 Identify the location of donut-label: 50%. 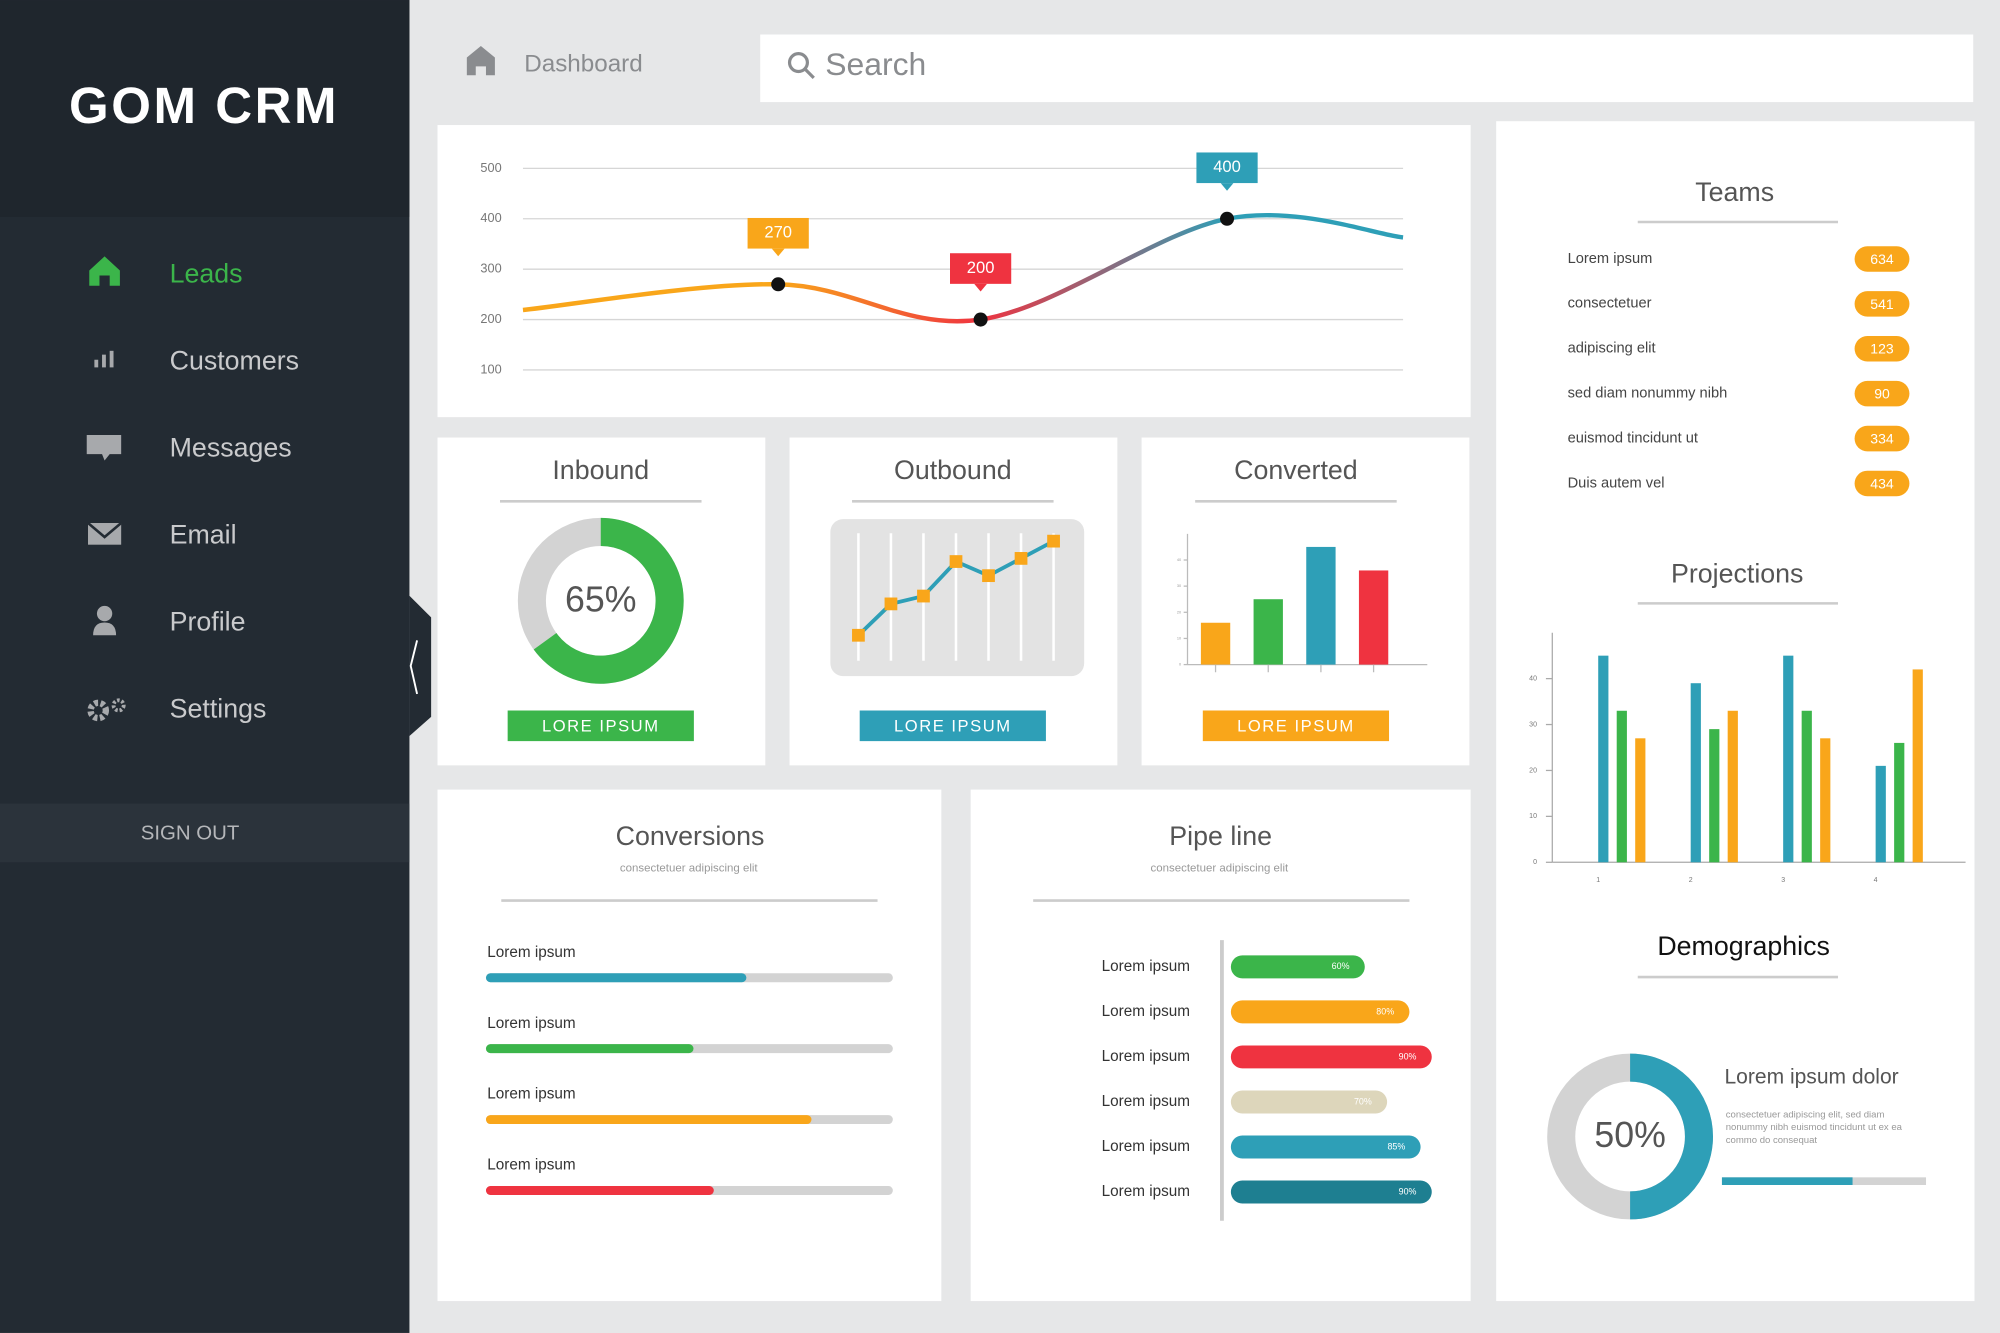
(1629, 1135).